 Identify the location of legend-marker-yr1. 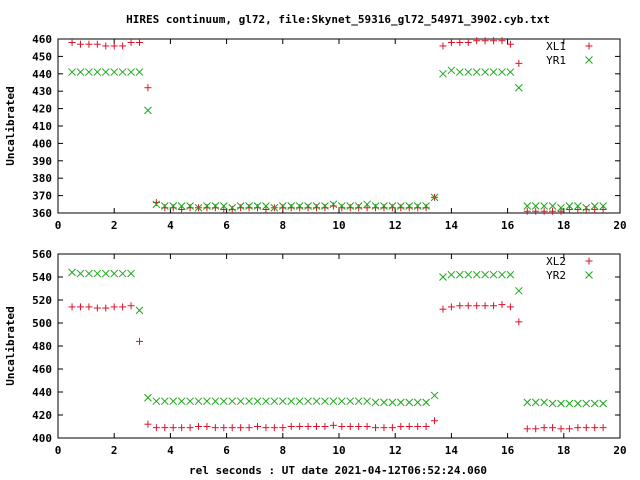
(589, 60).